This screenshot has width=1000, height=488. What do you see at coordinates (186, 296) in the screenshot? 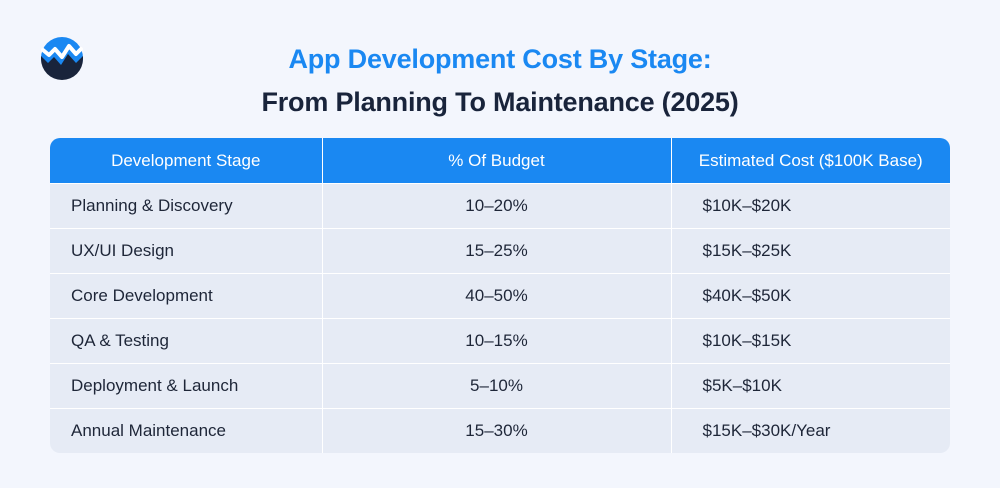
I see `stage-cell: Core Development` at bounding box center [186, 296].